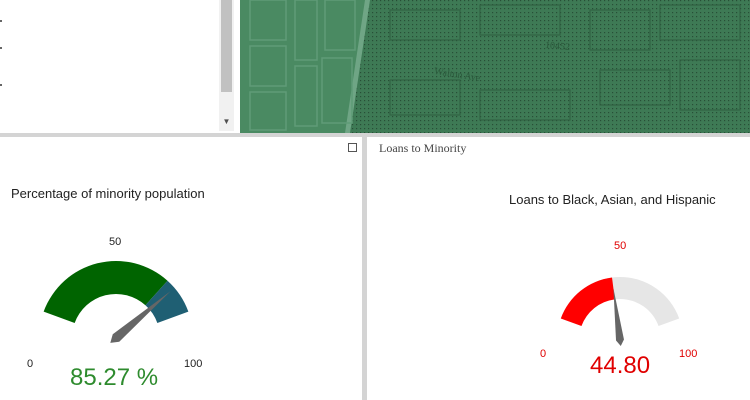  I want to click on gauge-left, so click(116, 302).